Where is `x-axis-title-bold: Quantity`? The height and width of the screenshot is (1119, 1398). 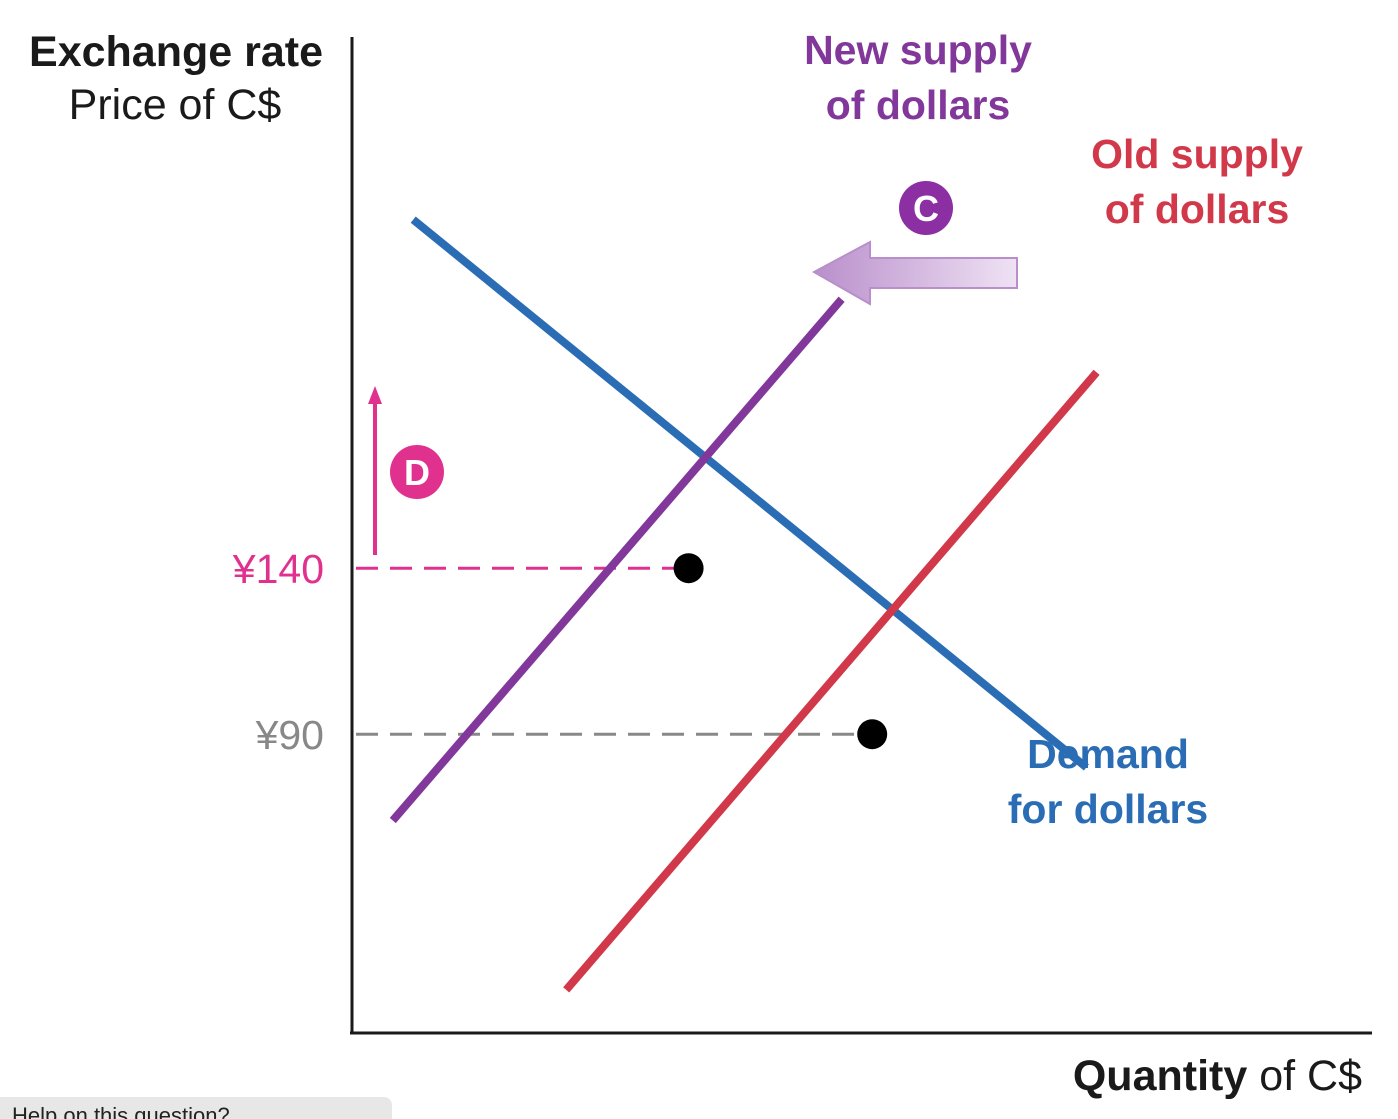 x-axis-title-bold: Quantity is located at coordinates (1160, 1076).